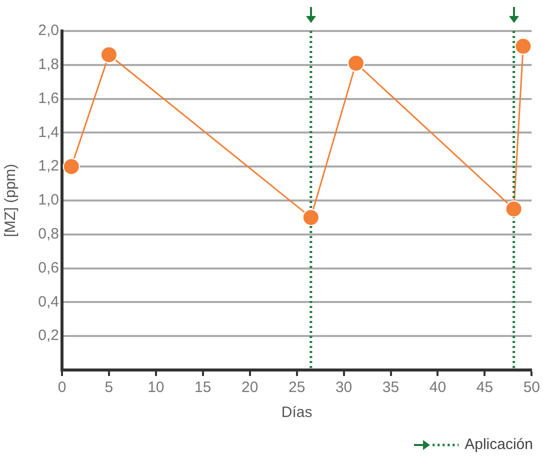 The width and height of the screenshot is (543, 456). I want to click on y-tick-label: 0,8, so click(48, 234).